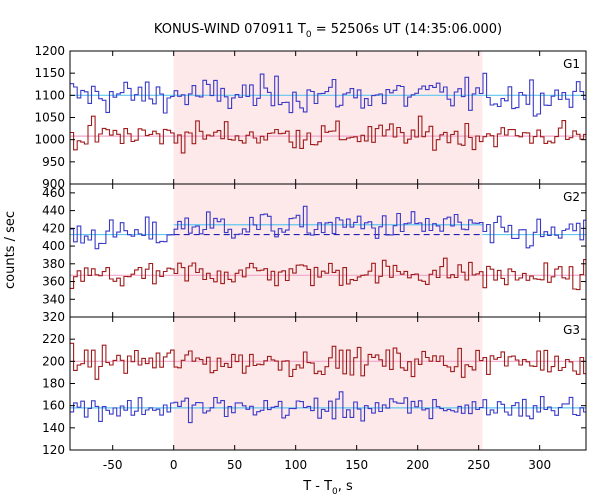 The image size is (600, 500). Describe the element at coordinates (53, 339) in the screenshot. I see `y-tick-label: 220` at that location.